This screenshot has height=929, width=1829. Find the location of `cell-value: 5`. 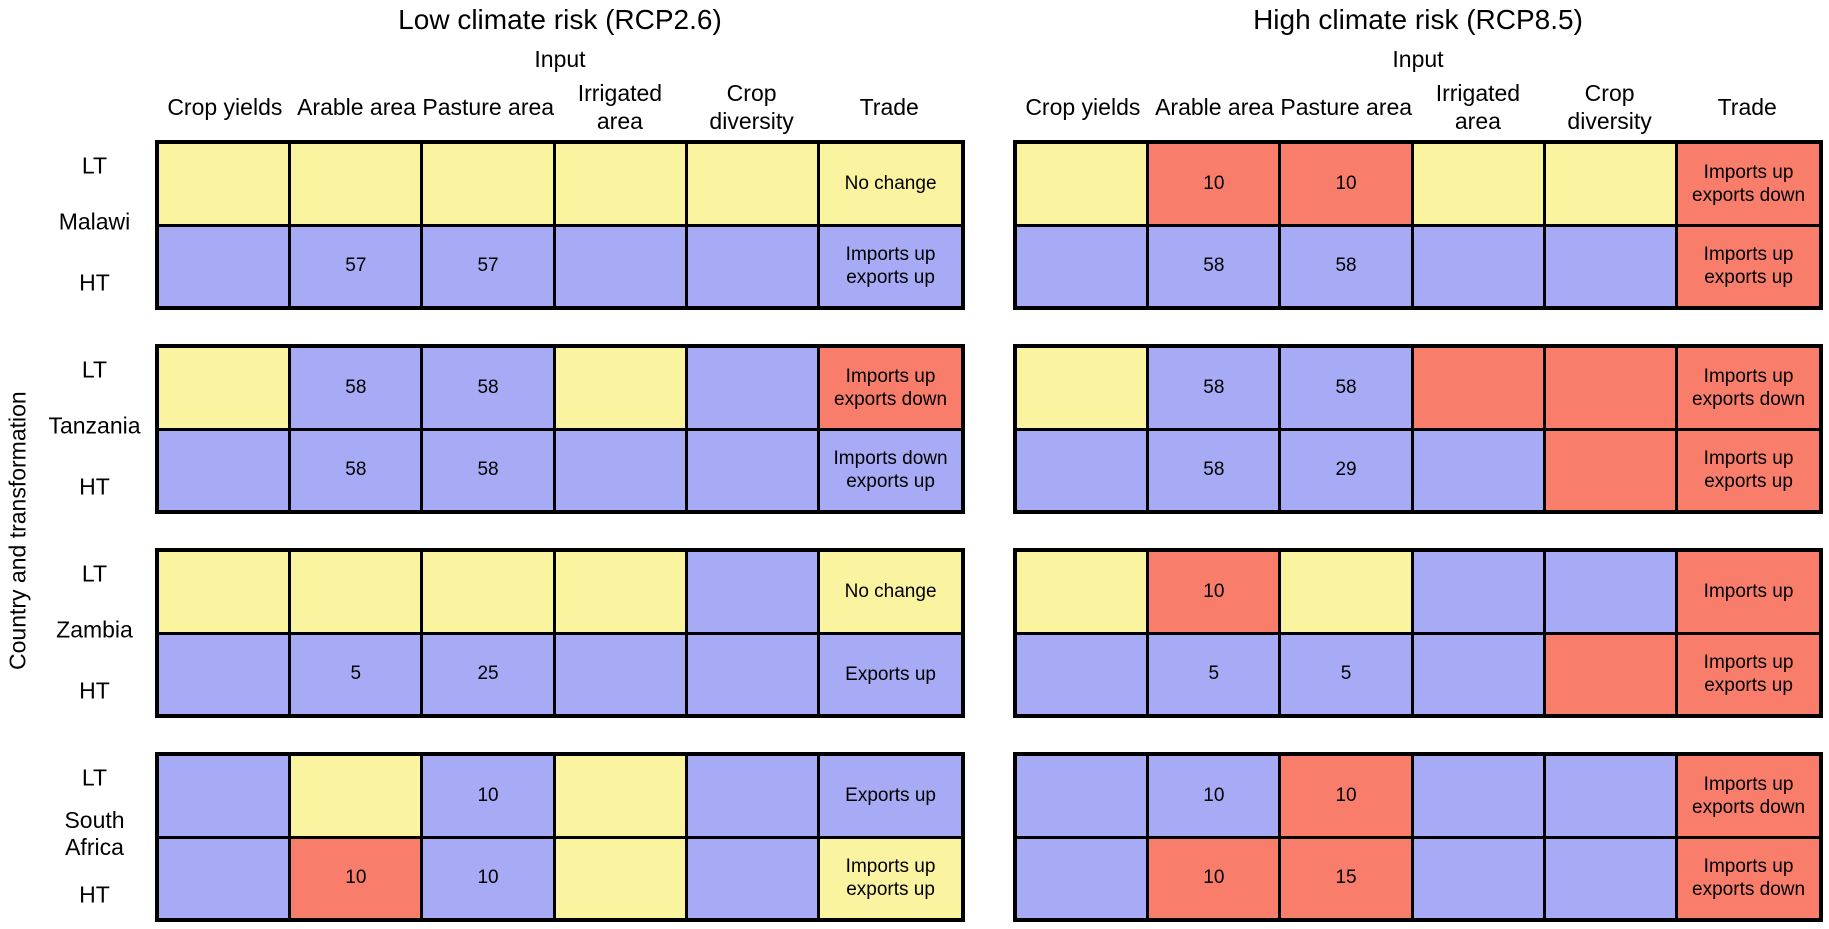

cell-value: 5 is located at coordinates (1214, 674).